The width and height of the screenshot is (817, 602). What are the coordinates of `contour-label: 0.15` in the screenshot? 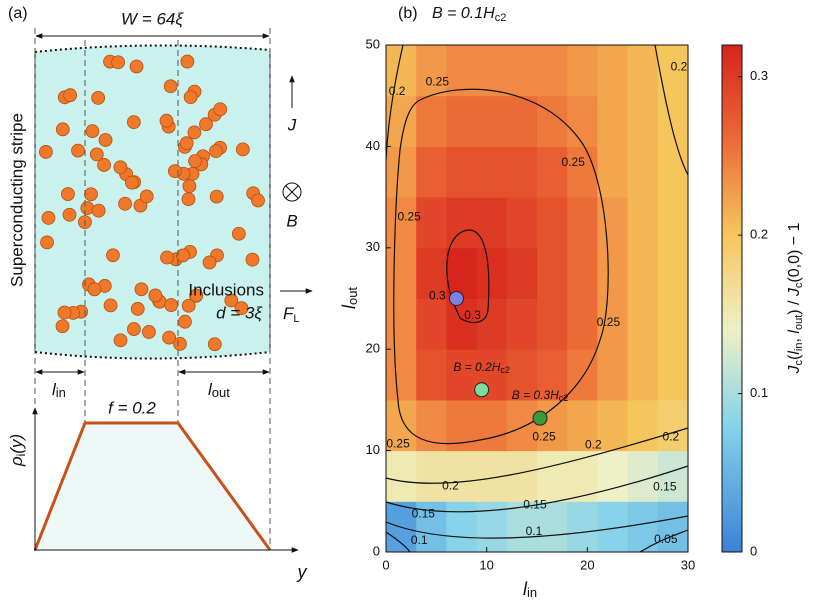 It's located at (535, 505).